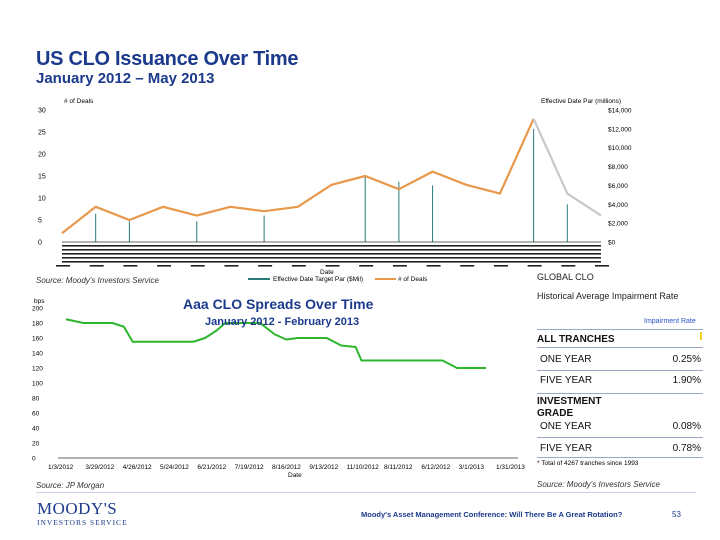  What do you see at coordinates (70, 485) in the screenshot?
I see `spreads-source: Source: JP Morgan` at bounding box center [70, 485].